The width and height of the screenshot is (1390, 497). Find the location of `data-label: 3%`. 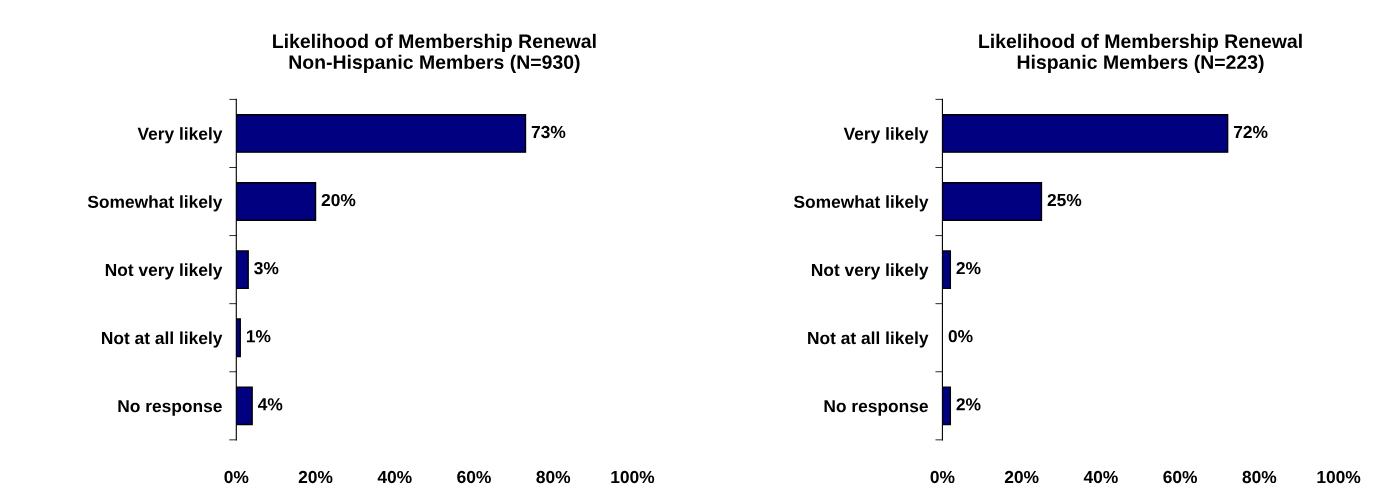

data-label: 3% is located at coordinates (266, 268).